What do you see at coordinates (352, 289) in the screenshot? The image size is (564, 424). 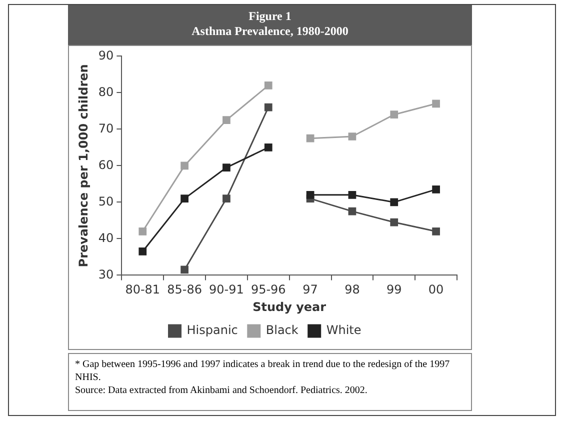 I see `x-tick-label: 98` at bounding box center [352, 289].